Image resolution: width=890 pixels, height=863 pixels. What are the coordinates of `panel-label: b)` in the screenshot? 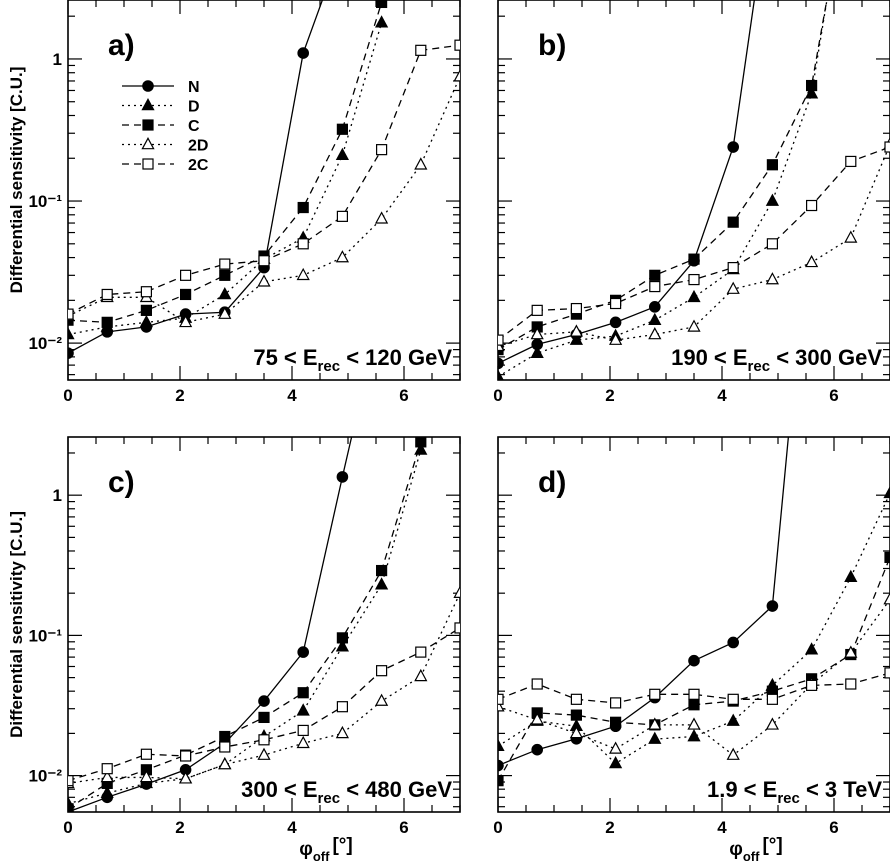 It's located at (552, 45).